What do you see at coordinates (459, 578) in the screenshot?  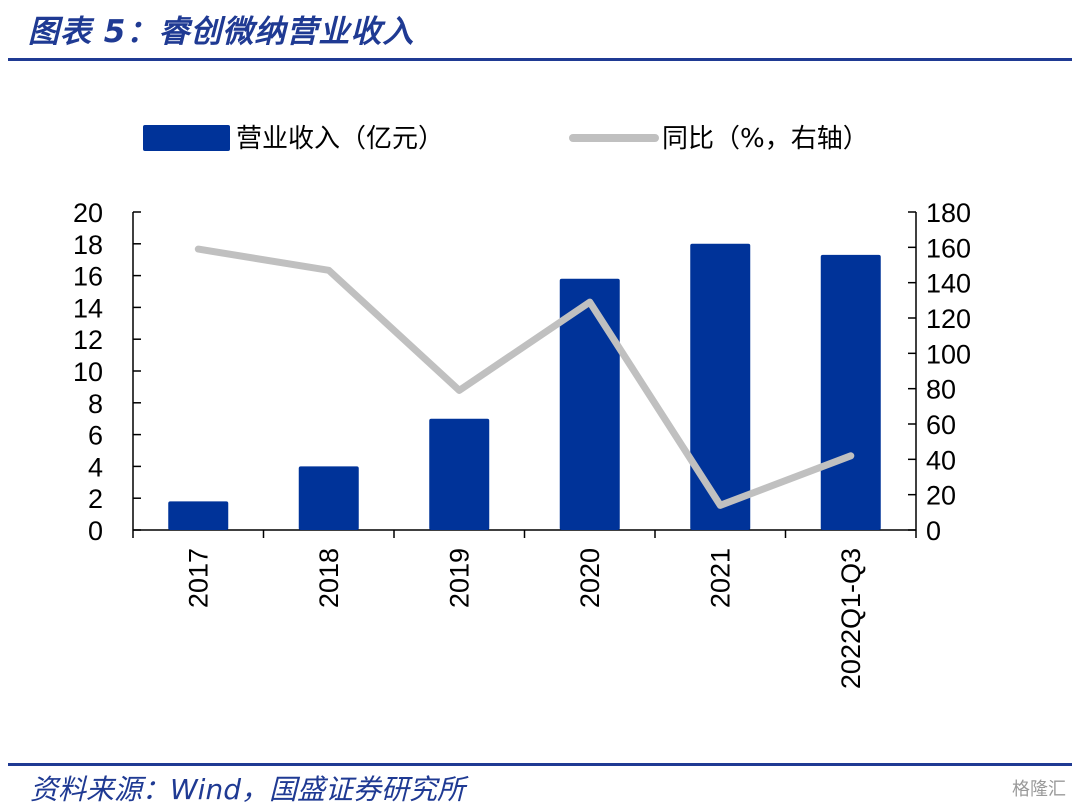 I see `category-label: 2019` at bounding box center [459, 578].